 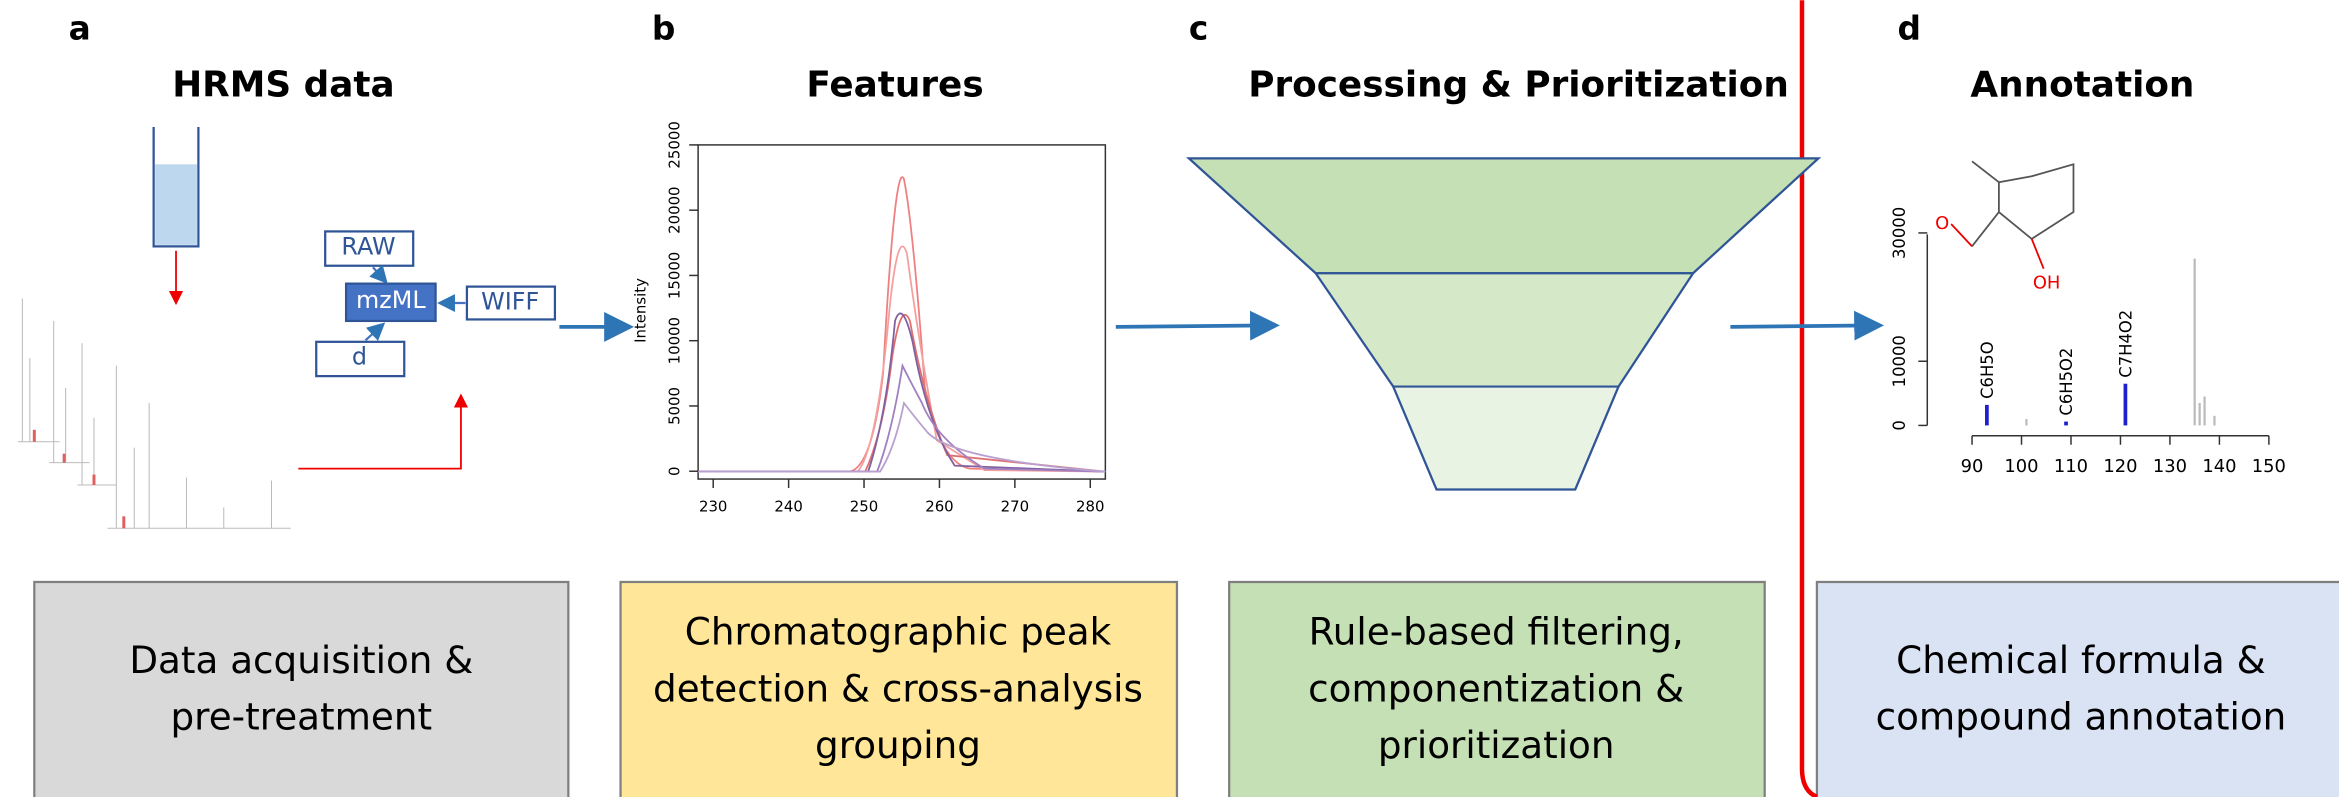 I want to click on box-c, so click(x=1497, y=688).